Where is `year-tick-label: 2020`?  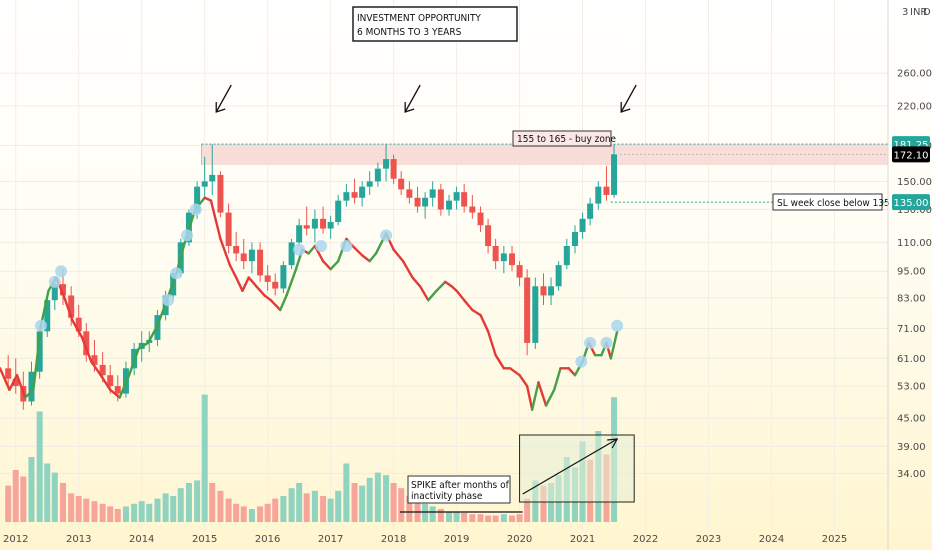
year-tick-label: 2020 is located at coordinates (519, 539).